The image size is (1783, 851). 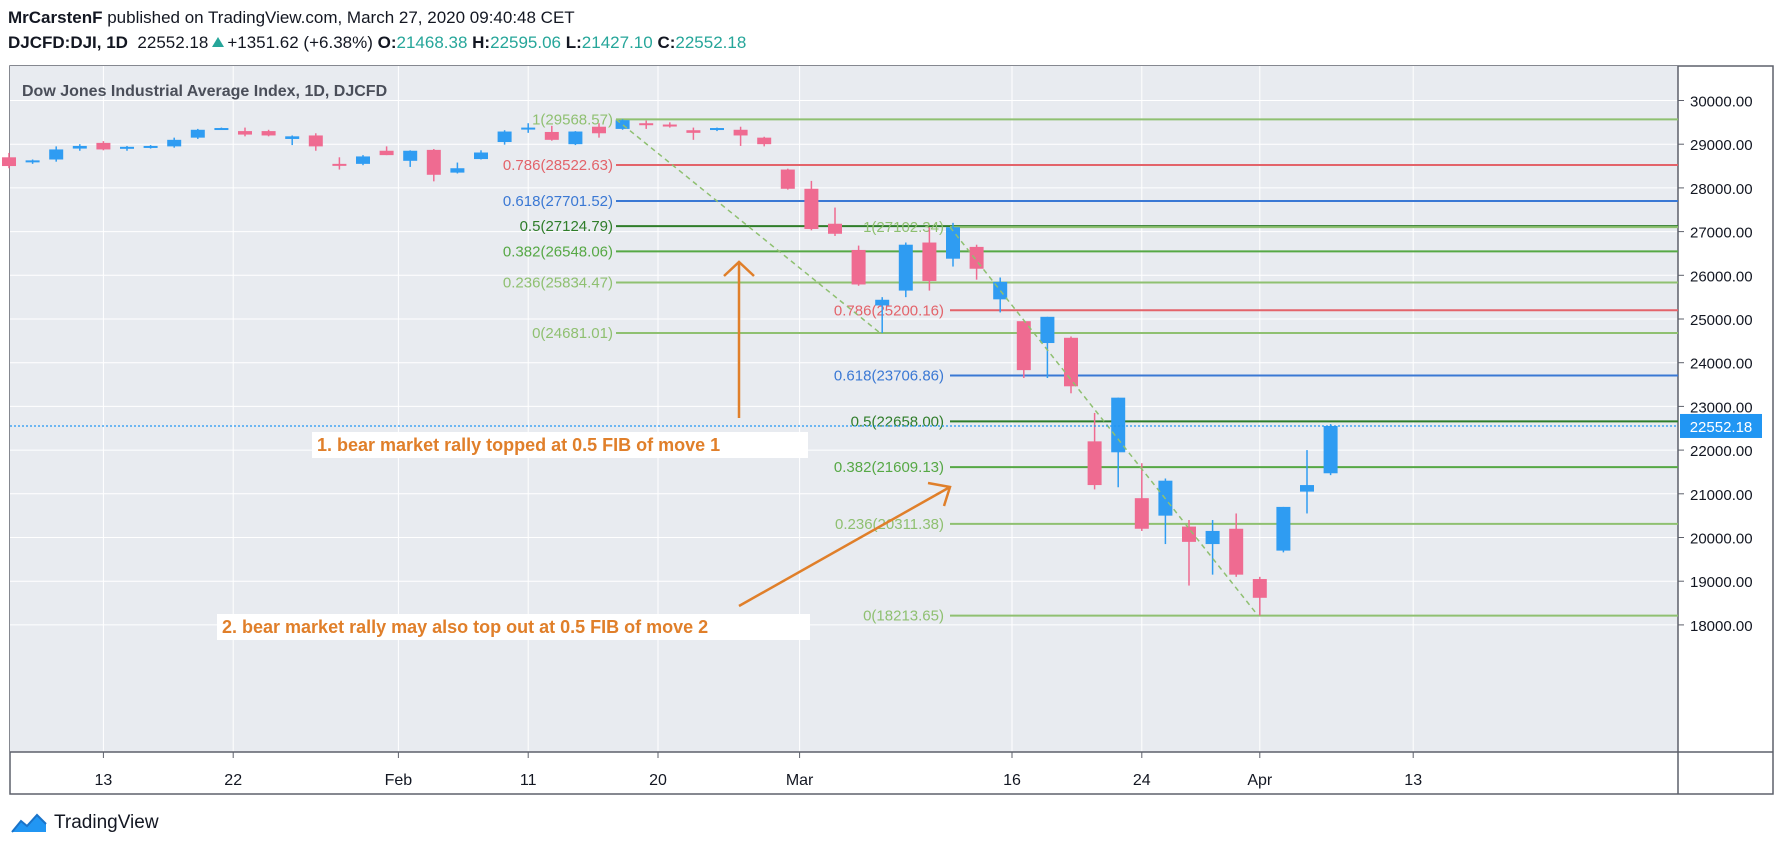 I want to click on x-tick-label: 22, so click(x=233, y=780).